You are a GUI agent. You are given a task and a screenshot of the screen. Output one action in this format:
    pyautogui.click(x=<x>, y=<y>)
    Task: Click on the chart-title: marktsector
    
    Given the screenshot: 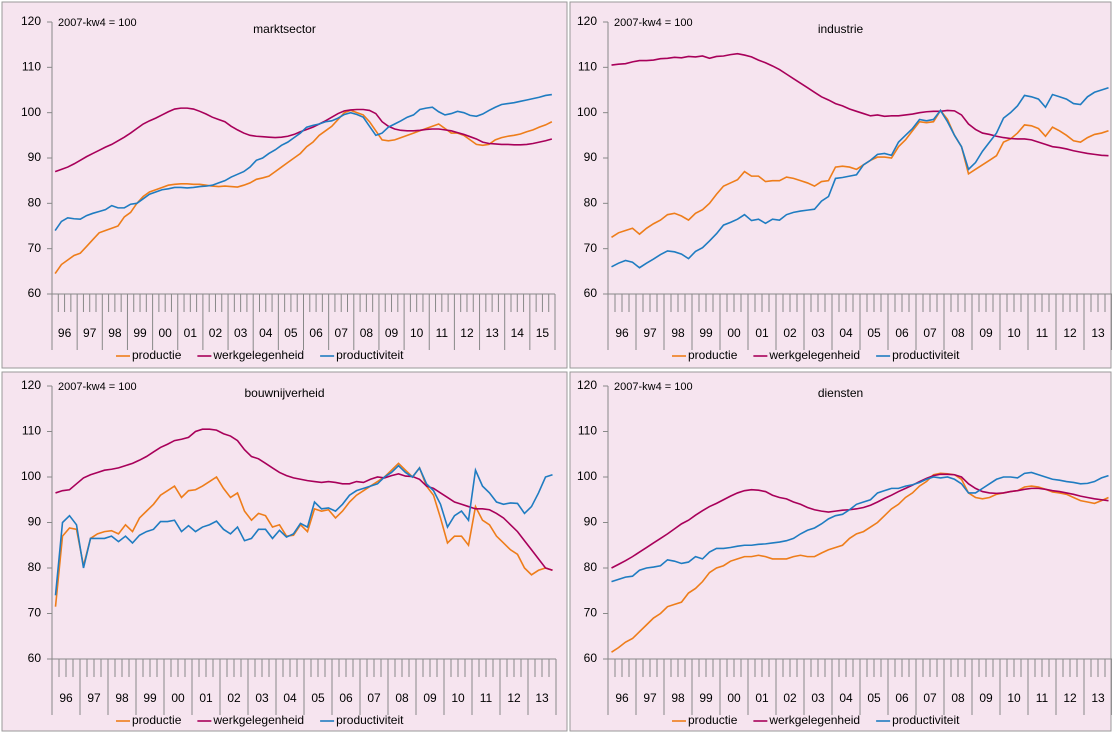 What is the action you would take?
    pyautogui.click(x=284, y=29)
    